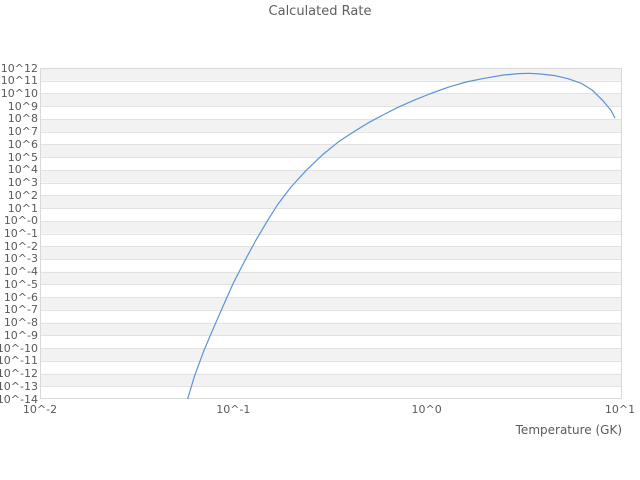 The image size is (640, 480). I want to click on y-tick-label: 10^-14, so click(19, 399).